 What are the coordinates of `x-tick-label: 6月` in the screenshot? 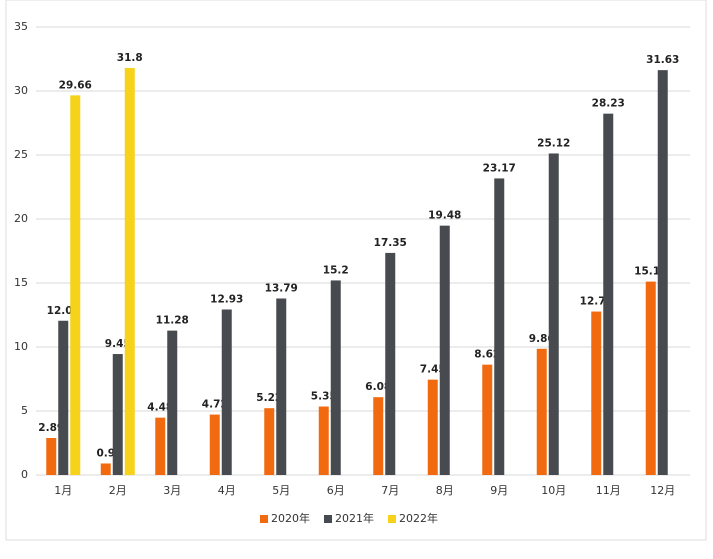 It's located at (336, 490).